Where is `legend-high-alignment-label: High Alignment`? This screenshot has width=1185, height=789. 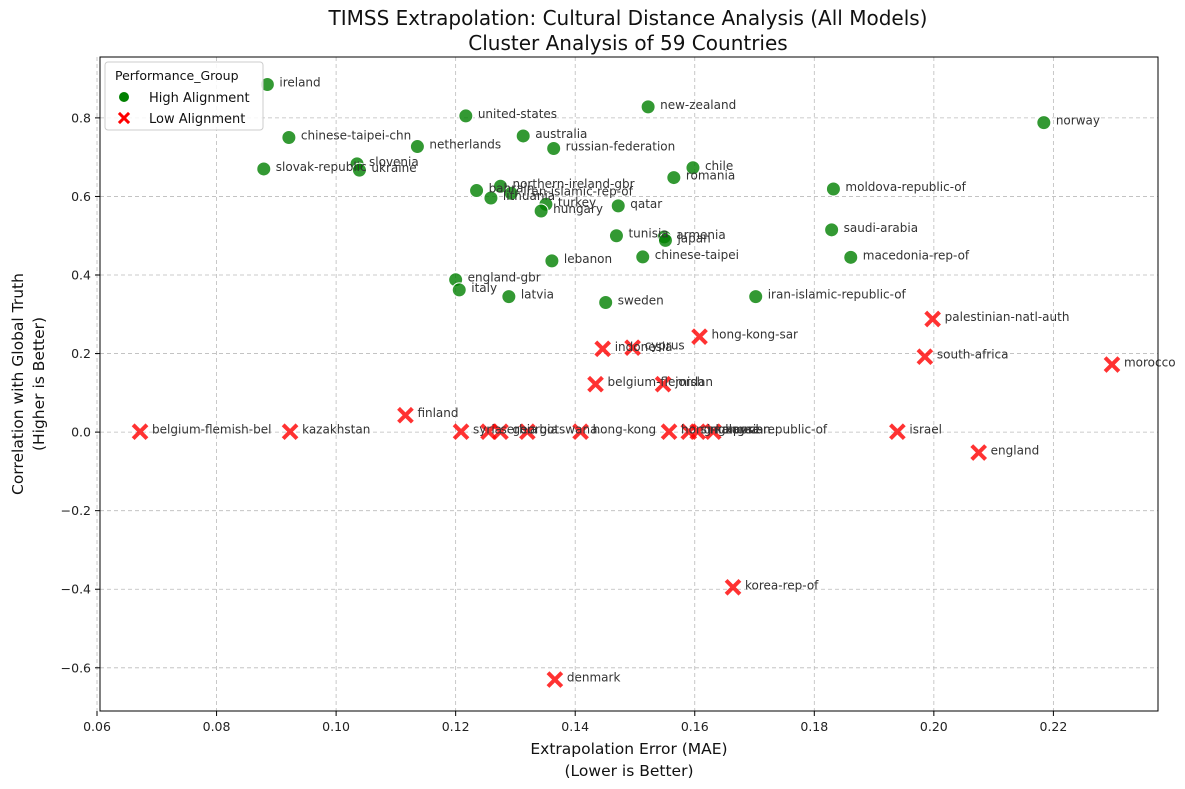
legend-high-alignment-label: High Alignment is located at coordinates (199, 98).